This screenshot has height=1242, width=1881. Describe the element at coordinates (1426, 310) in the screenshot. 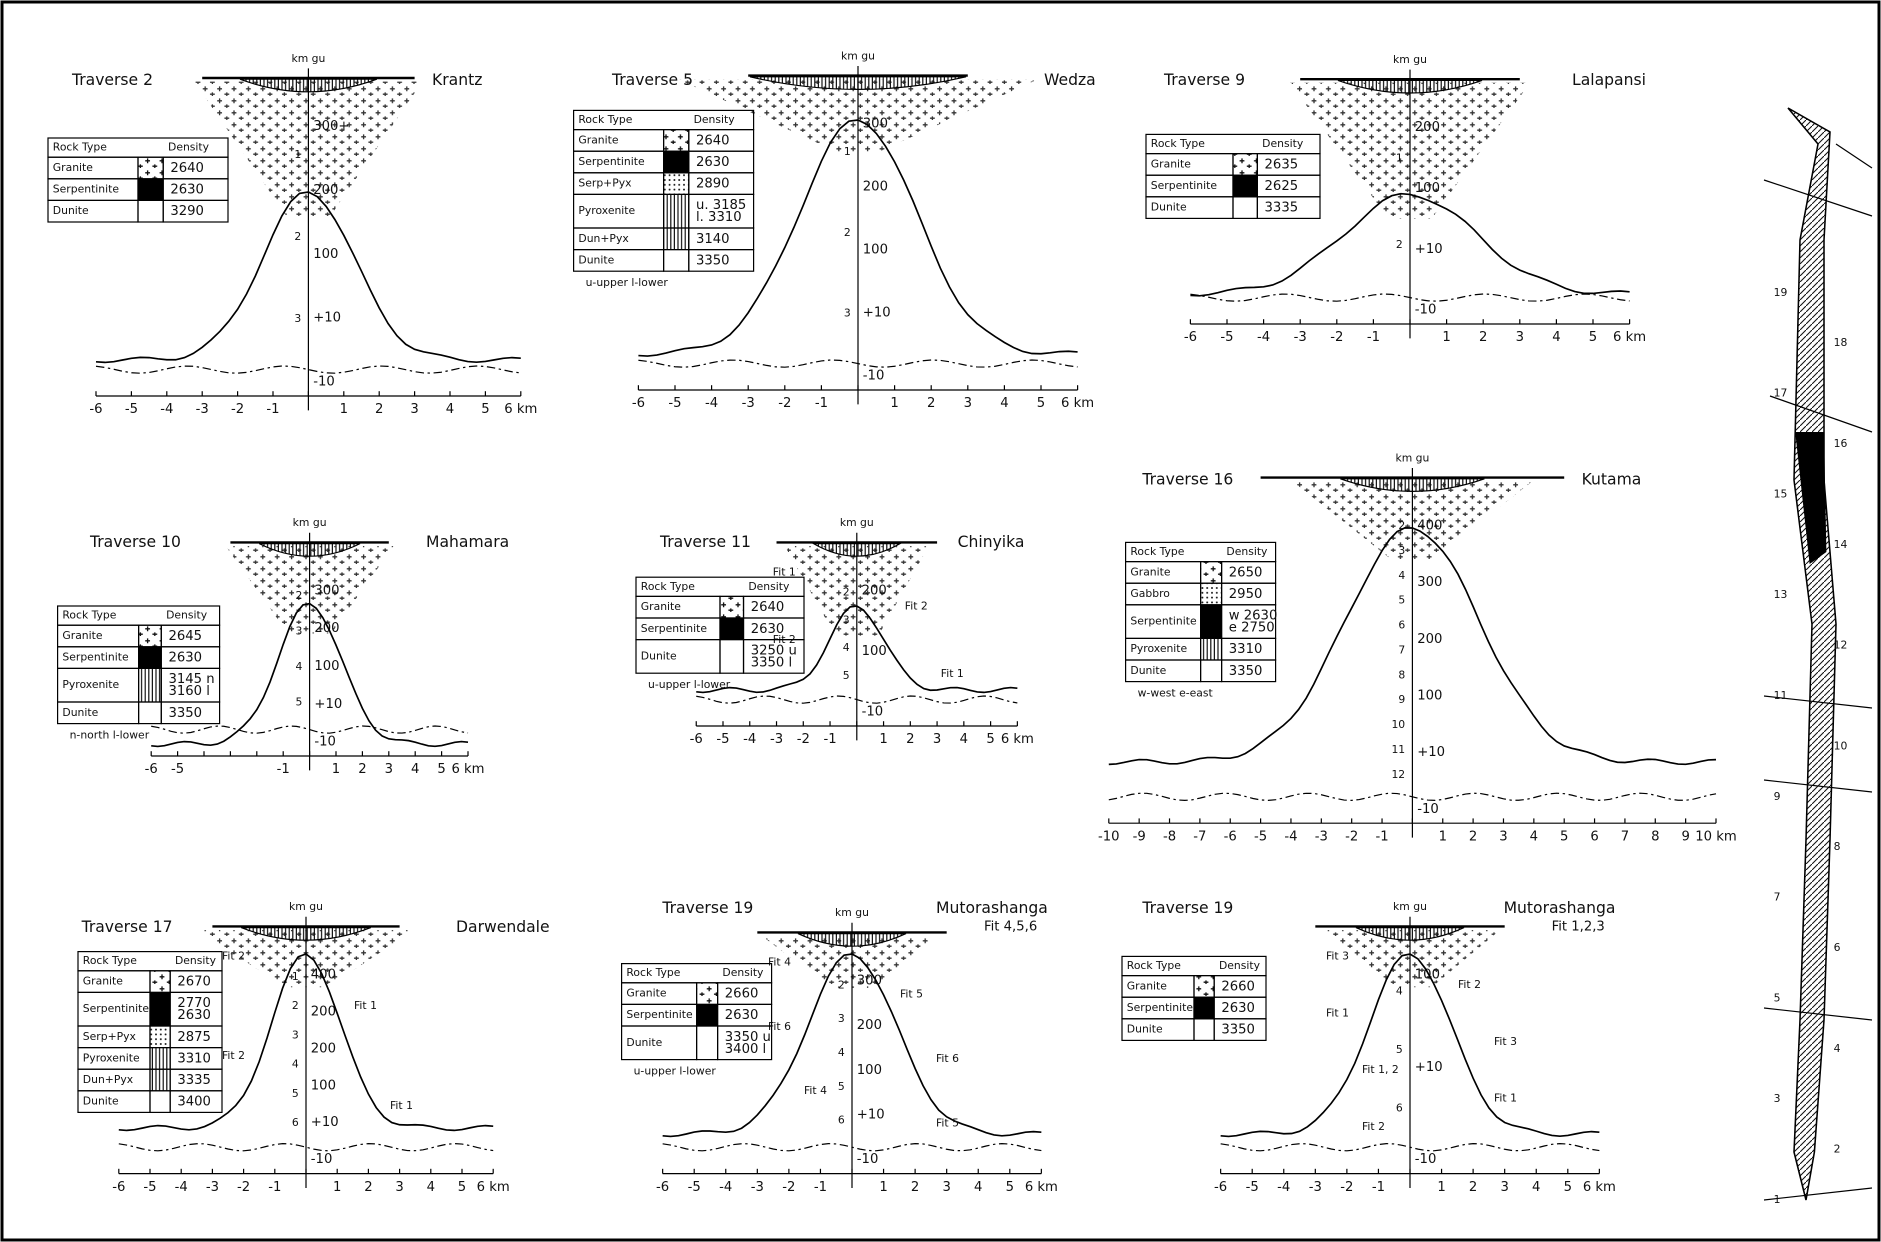

I see `gu-label: -10` at that location.